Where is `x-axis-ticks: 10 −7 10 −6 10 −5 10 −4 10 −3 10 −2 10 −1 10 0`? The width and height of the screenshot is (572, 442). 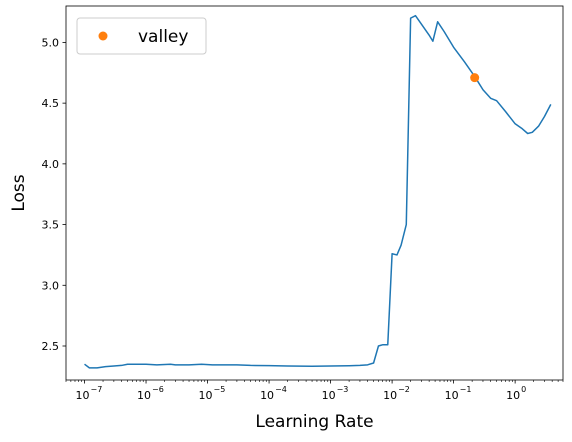
x-axis-ticks: 10 −7 10 −6 10 −5 10 −4 10 −3 10 −2 10 −1 10 0 is located at coordinates (301, 391).